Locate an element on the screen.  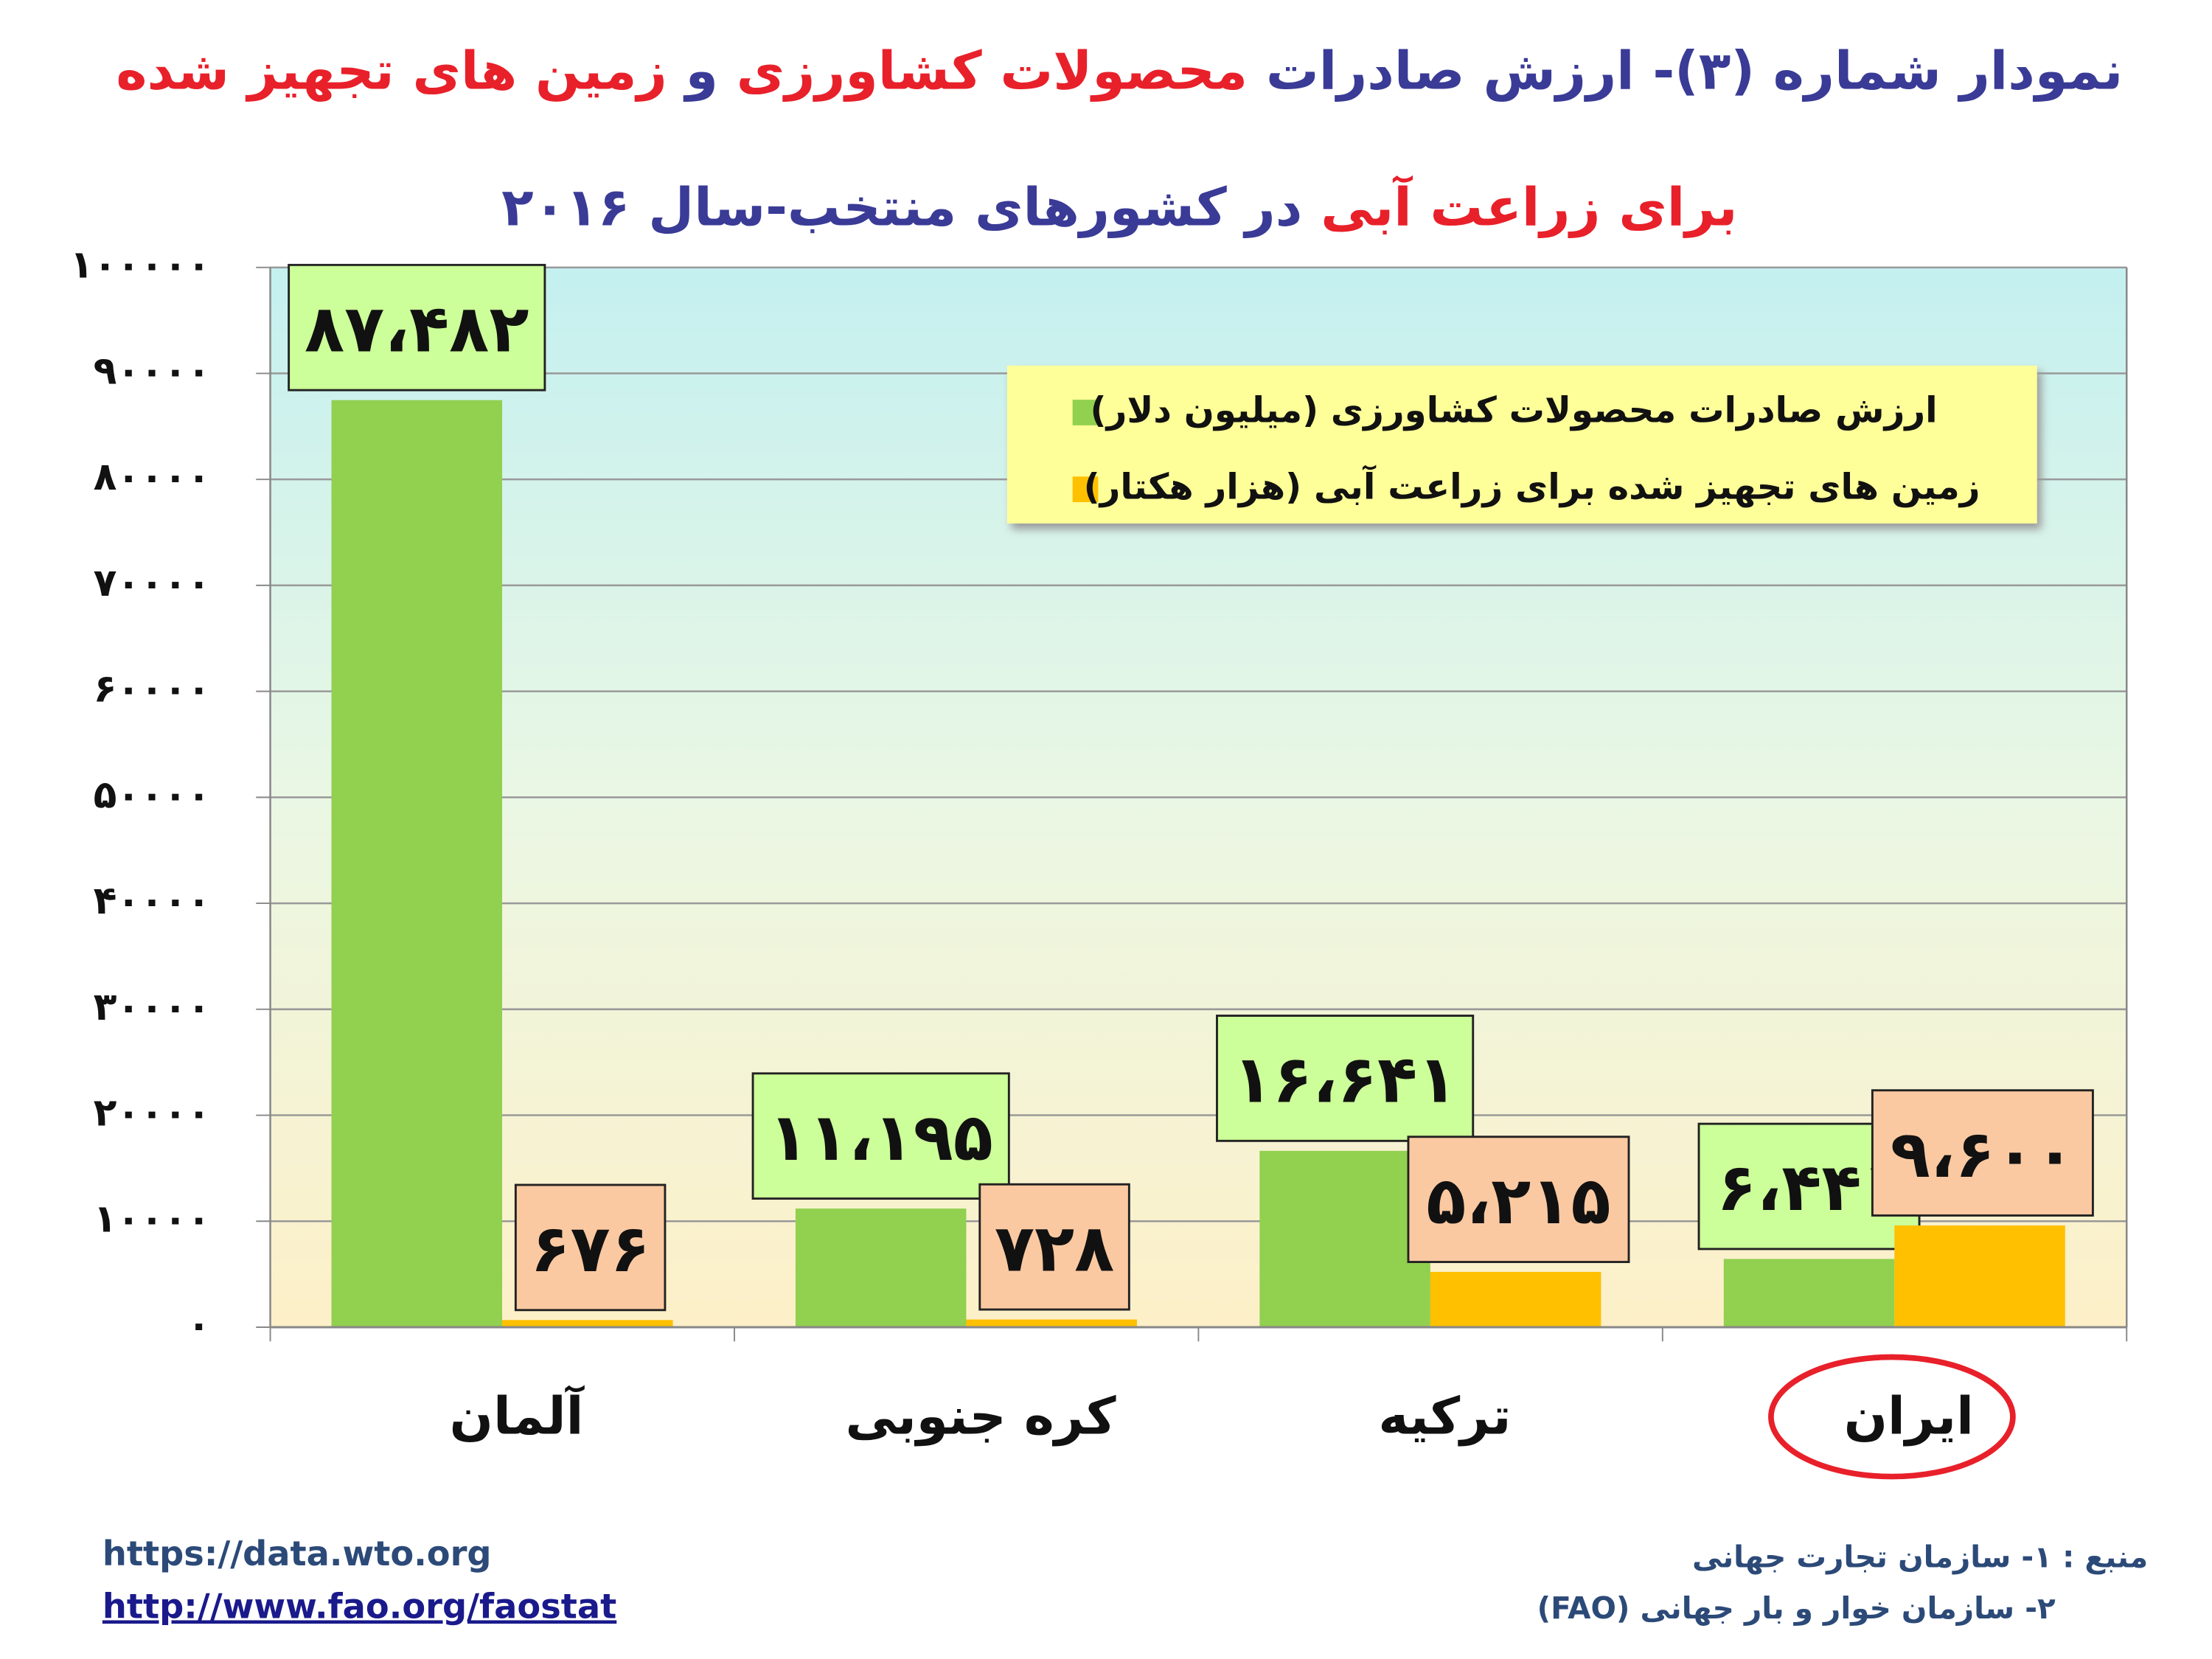
y-tick-label: ۲۰۰۰۰ is located at coordinates (152, 1113).